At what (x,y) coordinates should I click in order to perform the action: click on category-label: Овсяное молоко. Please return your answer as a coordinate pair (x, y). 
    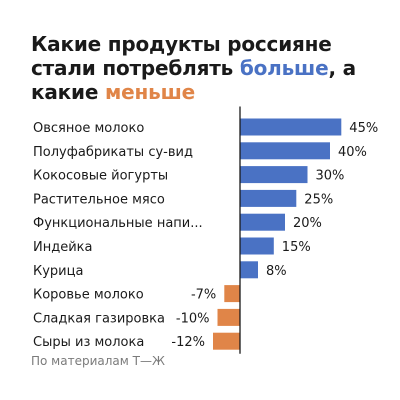
    Looking at the image, I should click on (88, 128).